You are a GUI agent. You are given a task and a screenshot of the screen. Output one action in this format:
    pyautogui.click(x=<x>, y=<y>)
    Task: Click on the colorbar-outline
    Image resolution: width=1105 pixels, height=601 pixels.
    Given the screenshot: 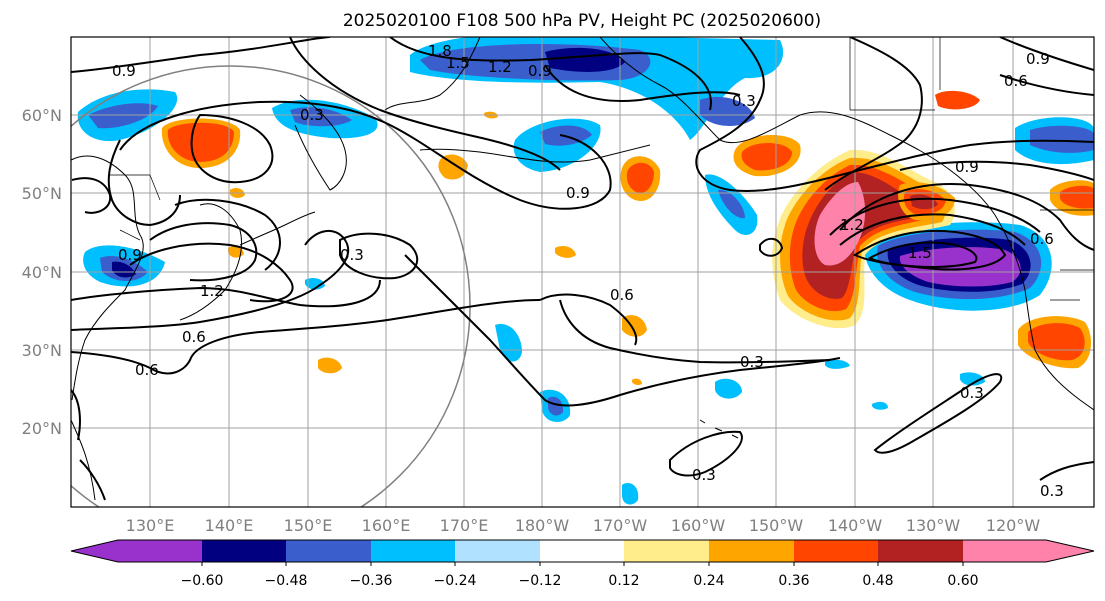 What is the action you would take?
    pyautogui.click(x=582, y=551)
    